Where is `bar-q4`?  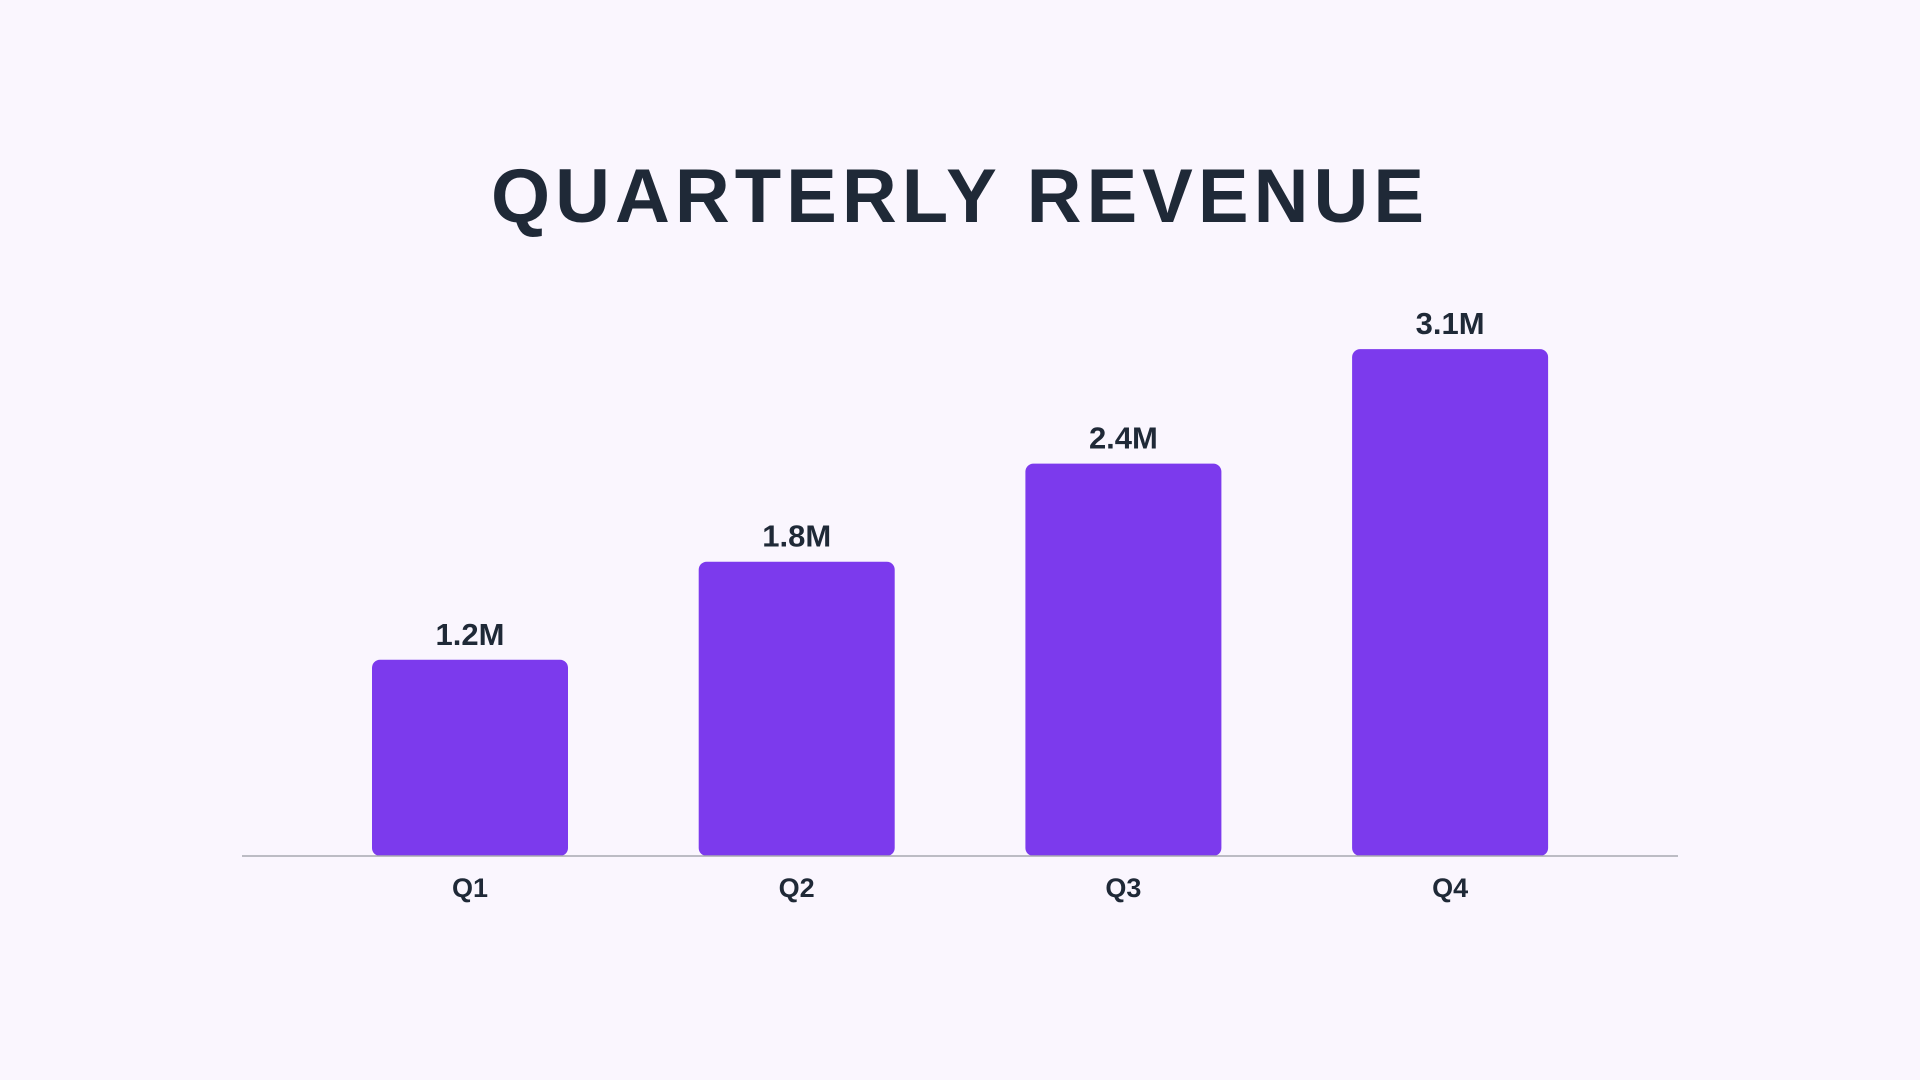 bar-q4 is located at coordinates (1450, 602).